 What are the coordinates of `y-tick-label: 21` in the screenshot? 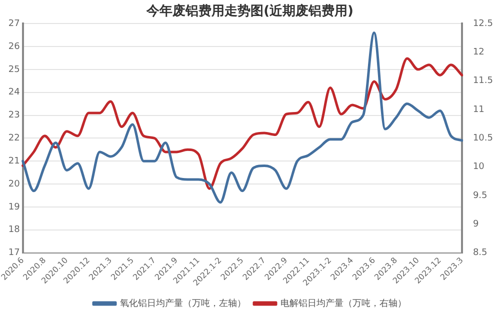 It's located at (14, 161).